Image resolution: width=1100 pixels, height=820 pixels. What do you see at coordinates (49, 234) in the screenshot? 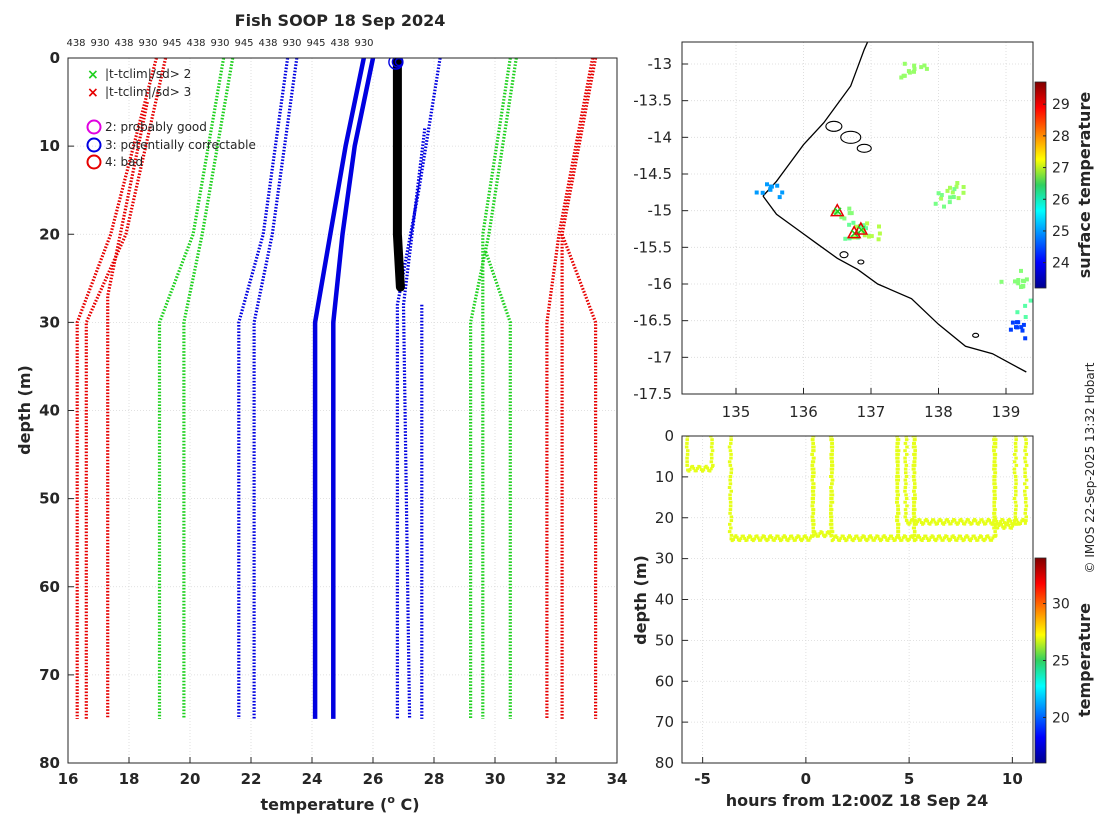
I see `y-tick-label: 20` at bounding box center [49, 234].